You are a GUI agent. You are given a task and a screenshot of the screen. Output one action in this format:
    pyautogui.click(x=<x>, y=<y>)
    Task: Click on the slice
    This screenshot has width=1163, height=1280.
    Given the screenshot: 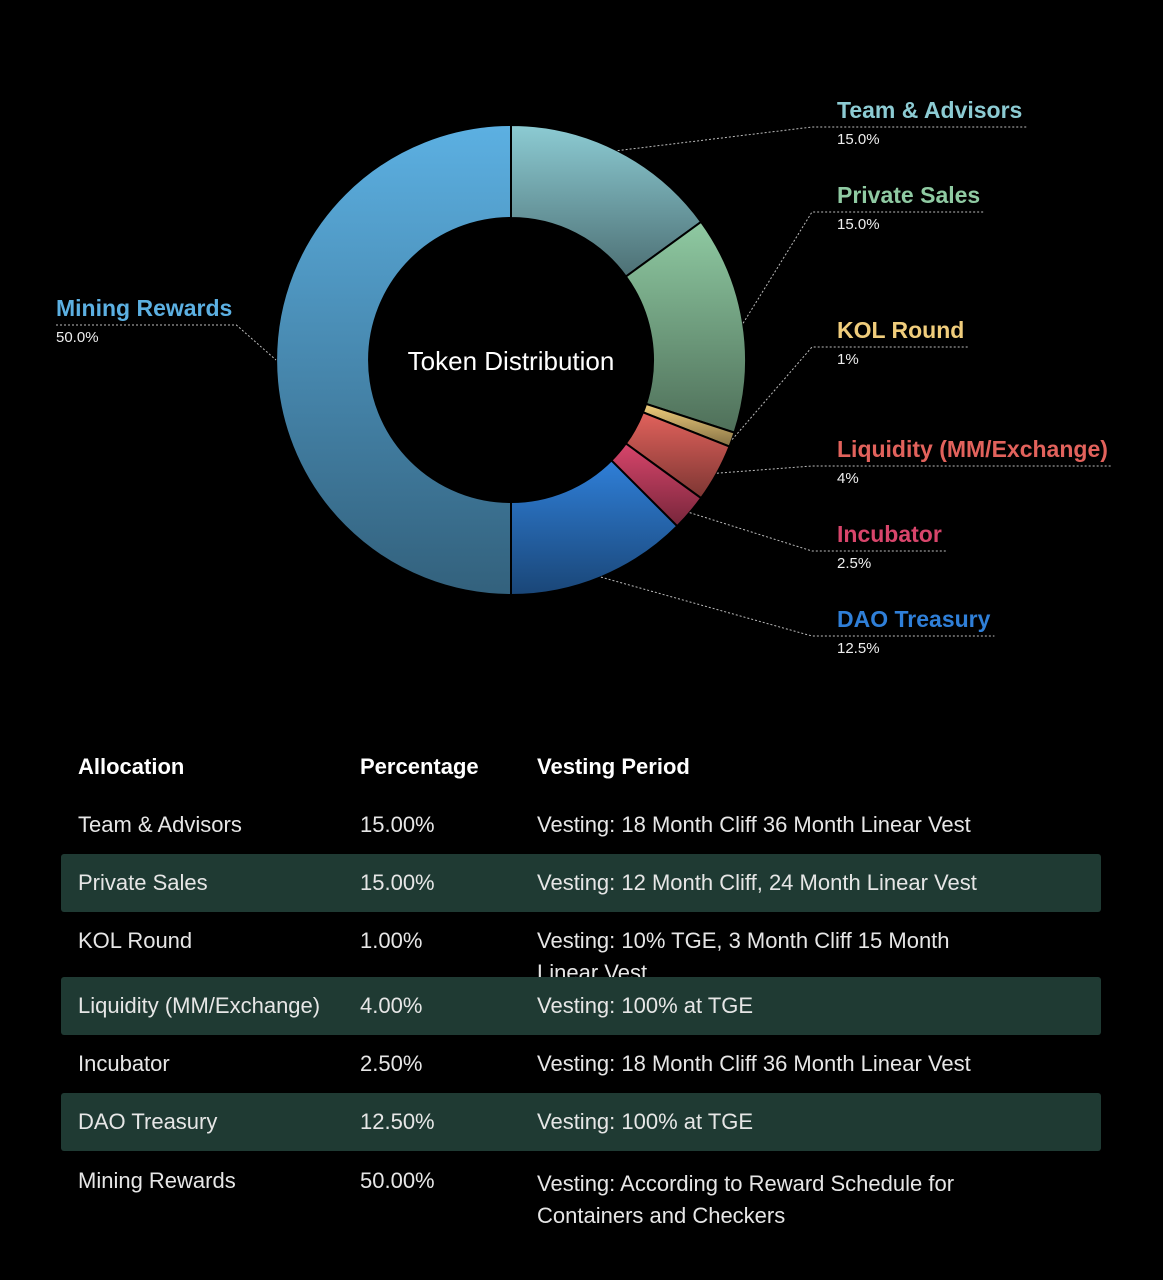 What is the action you would take?
    pyautogui.click(x=393, y=360)
    